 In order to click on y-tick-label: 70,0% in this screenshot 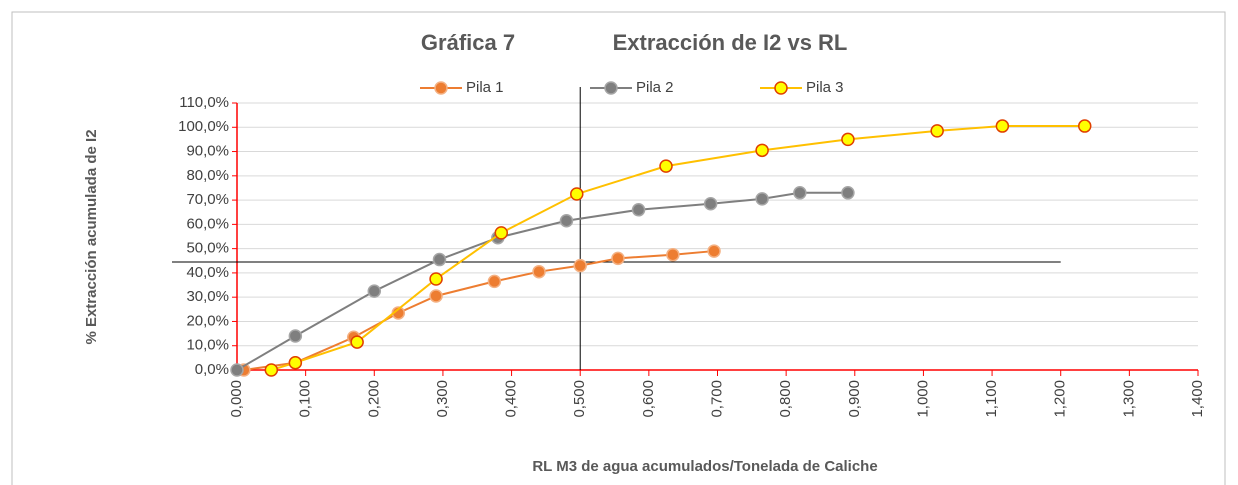, I will do `click(207, 199)`.